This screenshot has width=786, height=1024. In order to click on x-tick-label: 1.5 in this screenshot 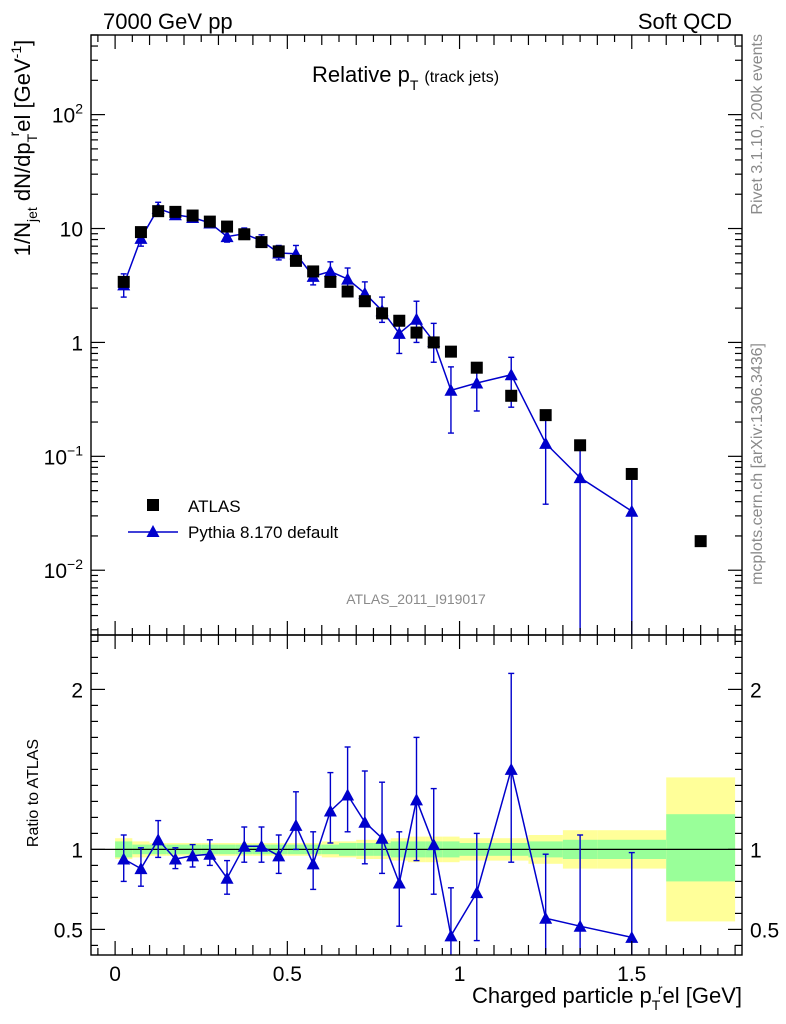, I will do `click(631, 974)`.